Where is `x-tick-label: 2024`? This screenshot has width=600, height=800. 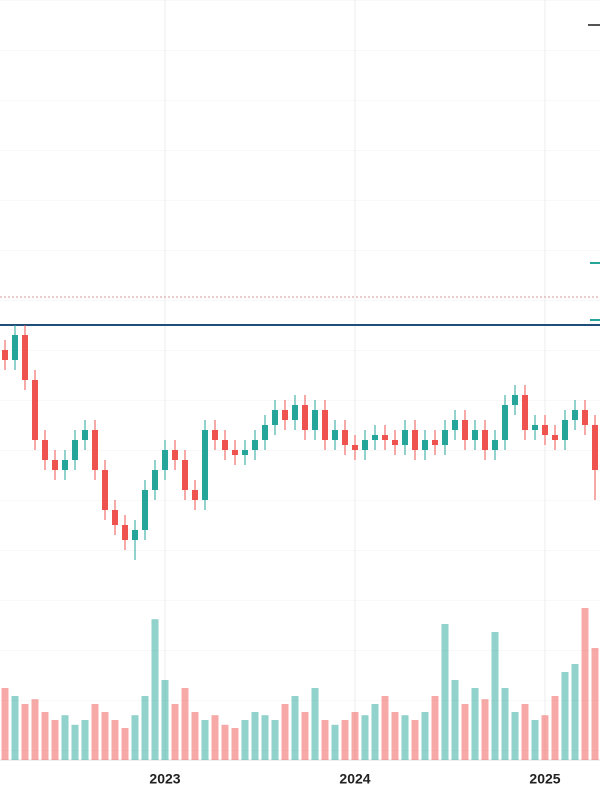 x-tick-label: 2024 is located at coordinates (354, 779).